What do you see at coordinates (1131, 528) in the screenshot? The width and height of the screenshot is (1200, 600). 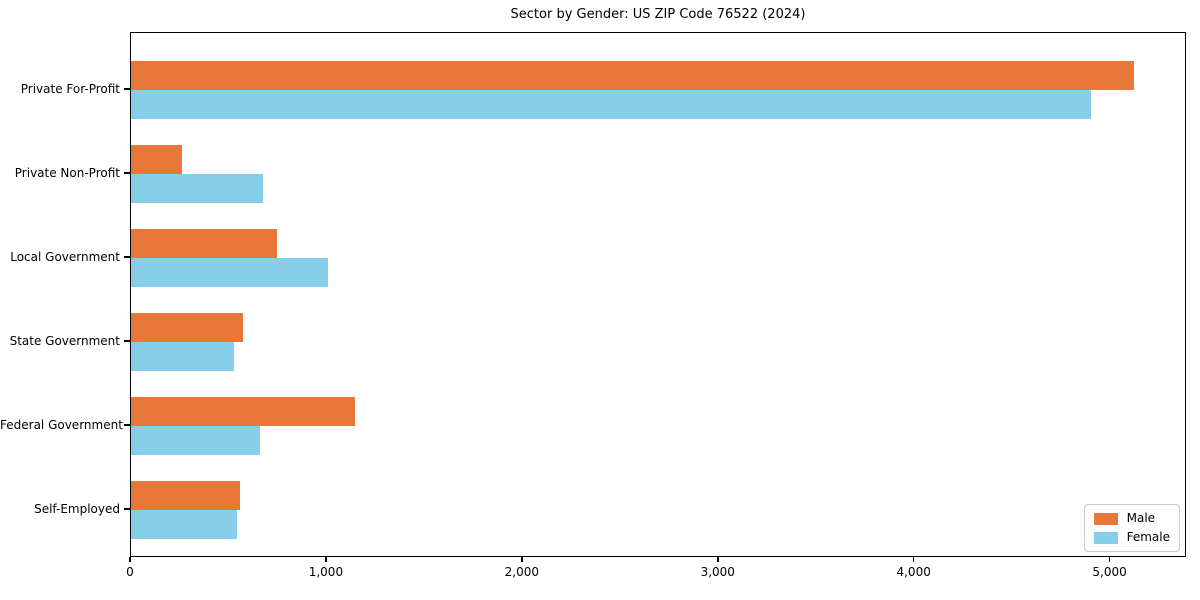 I see `legend: Male Female` at bounding box center [1131, 528].